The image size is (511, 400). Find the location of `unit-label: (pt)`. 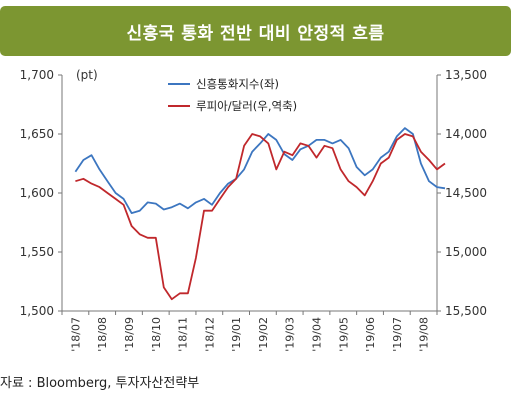

unit-label: (pt) is located at coordinates (87, 75).